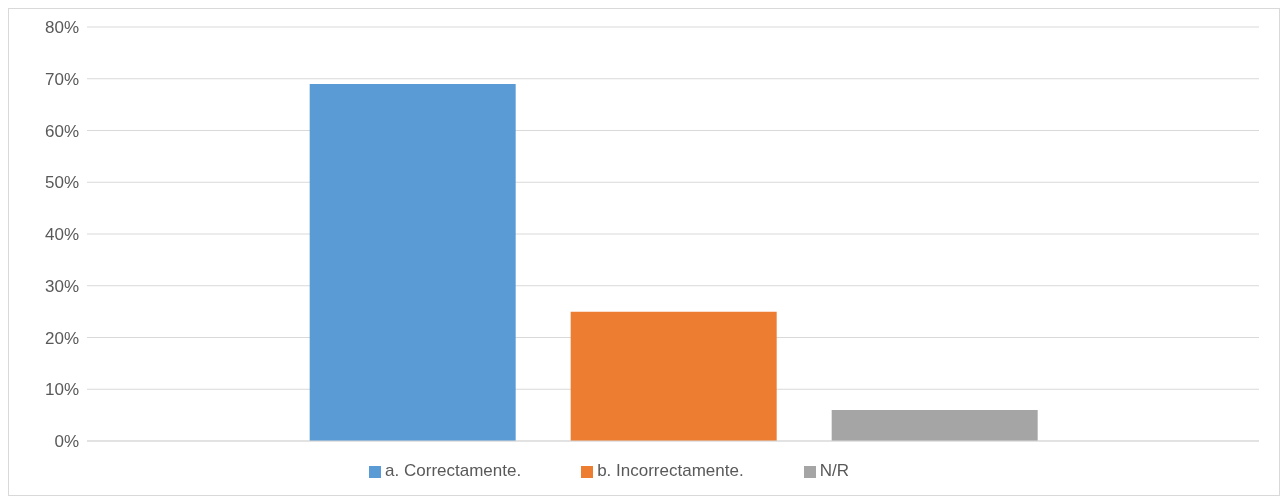  What do you see at coordinates (61, 235) in the screenshot?
I see `y-tick-label: 40%` at bounding box center [61, 235].